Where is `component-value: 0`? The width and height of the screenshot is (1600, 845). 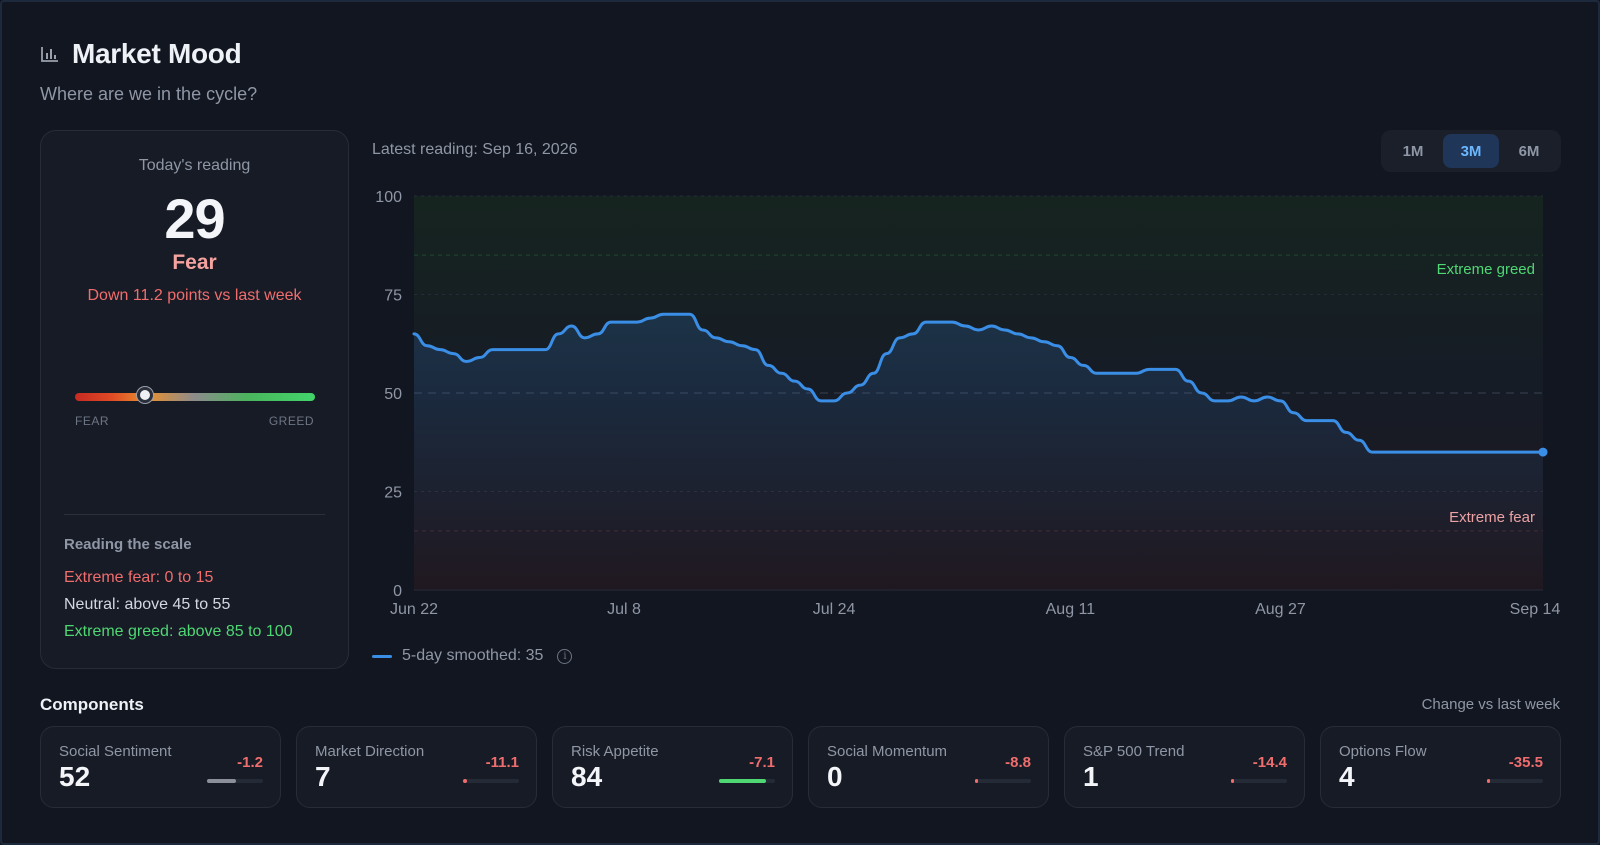
component-value: 0 is located at coordinates (835, 776).